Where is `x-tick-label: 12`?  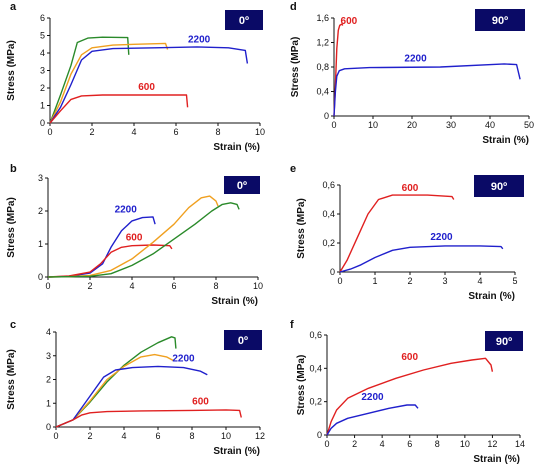
x-tick-label: 12 is located at coordinates (260, 436).